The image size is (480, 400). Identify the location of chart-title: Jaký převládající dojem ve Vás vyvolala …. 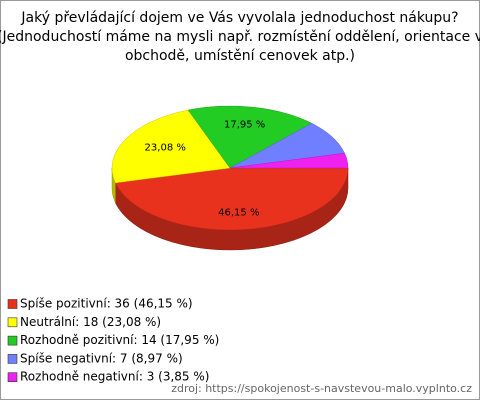
(239, 18).